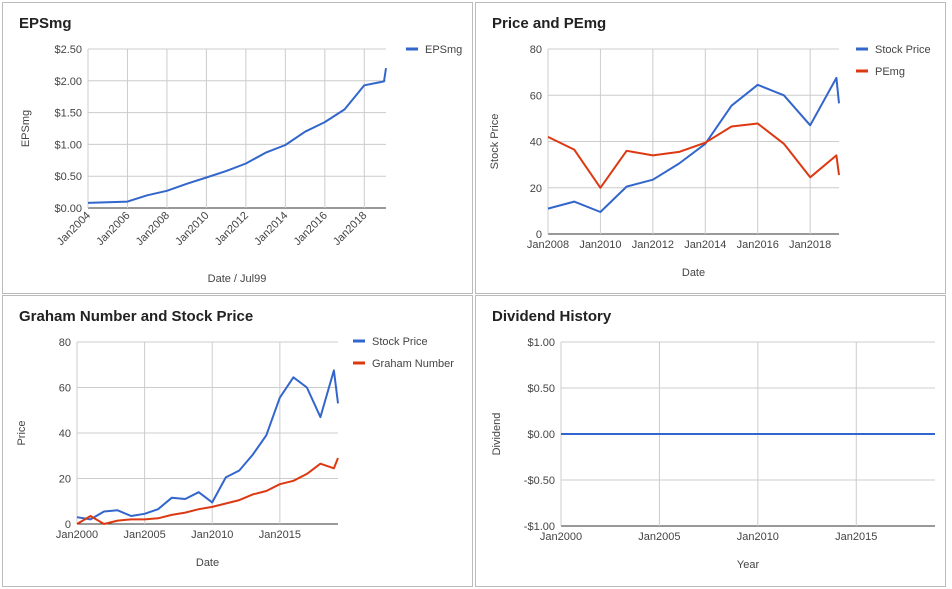 The image size is (952, 589). I want to click on y-tick-label: 80, so click(65, 343).